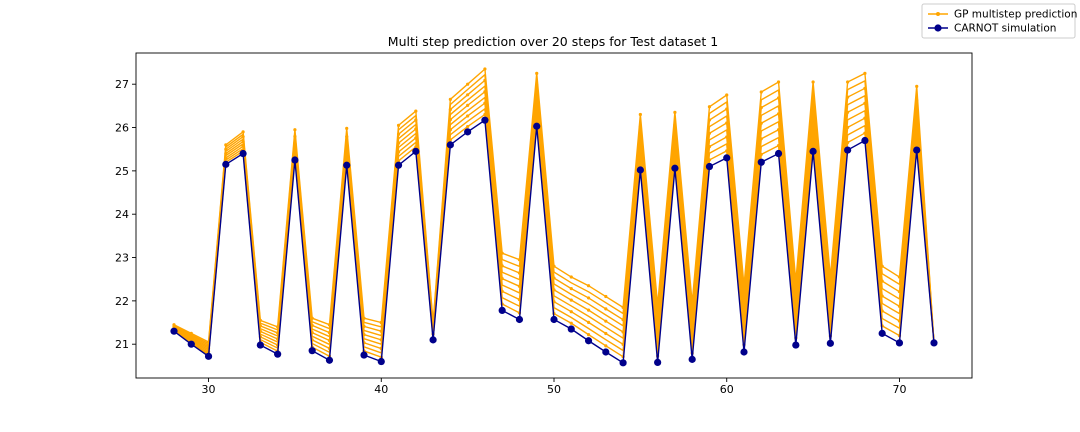  Describe the element at coordinates (1015, 15) in the screenshot. I see `legend-label-prediction: GP multistep prediction` at that location.